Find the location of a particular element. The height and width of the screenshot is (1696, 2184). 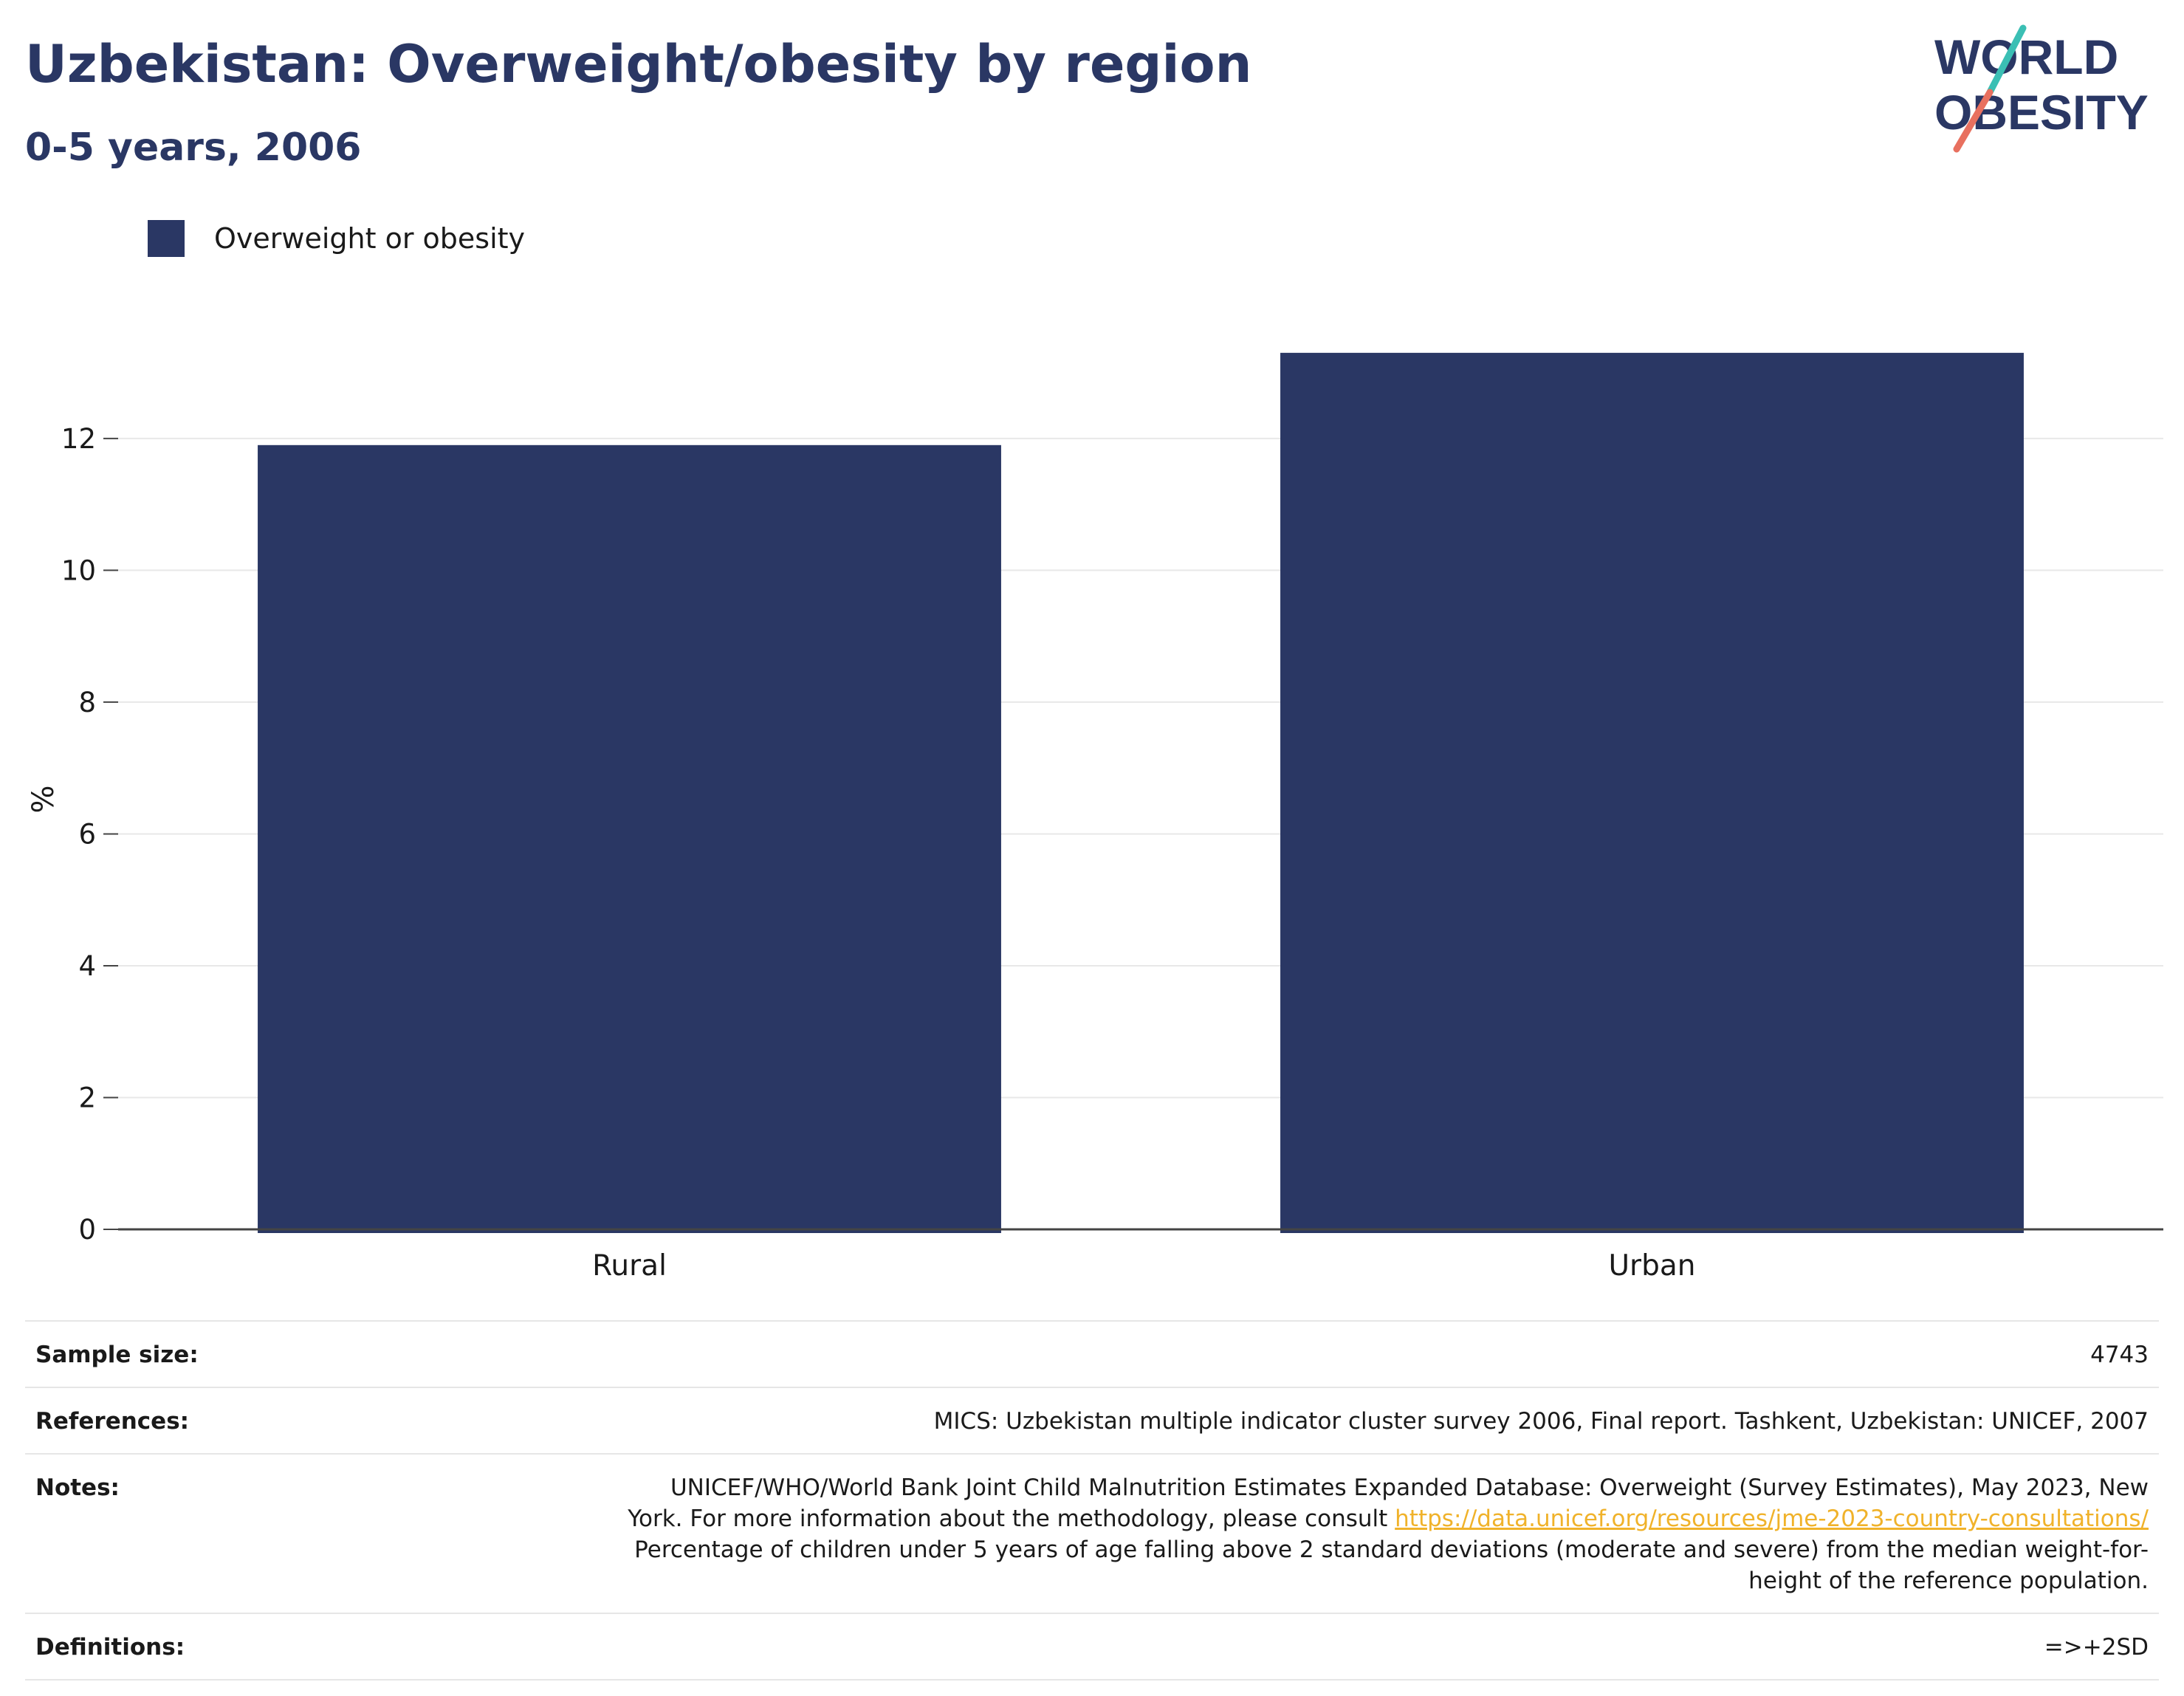

references-label: References: is located at coordinates (112, 1421).